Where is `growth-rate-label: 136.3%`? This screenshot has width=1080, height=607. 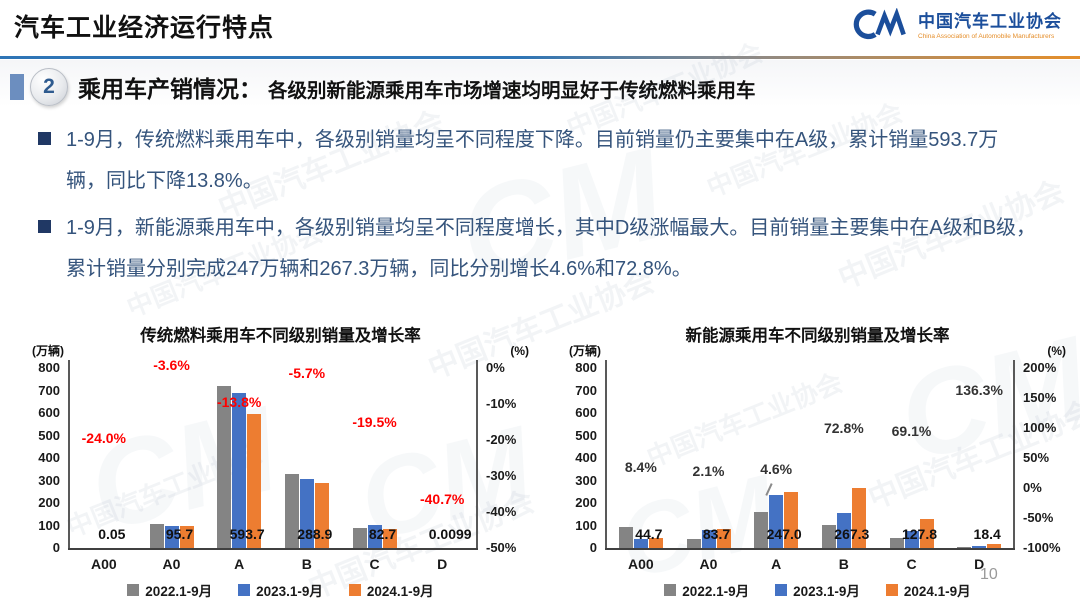
growth-rate-label: 136.3% is located at coordinates (979, 390).